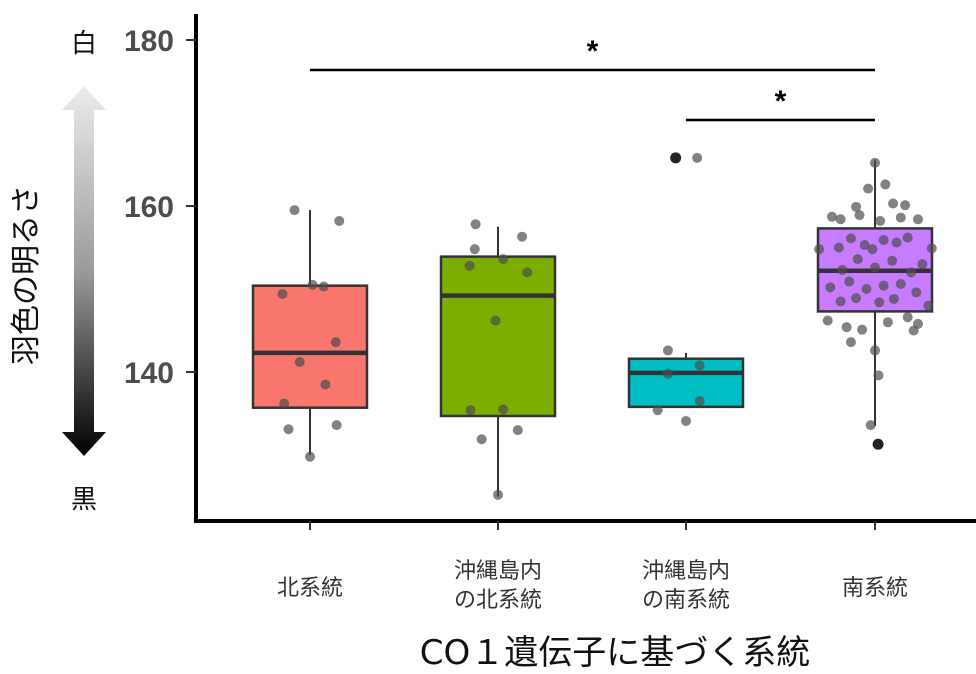 This screenshot has height=674, width=976. What do you see at coordinates (149, 207) in the screenshot?
I see `y-tick-label: 160` at bounding box center [149, 207].